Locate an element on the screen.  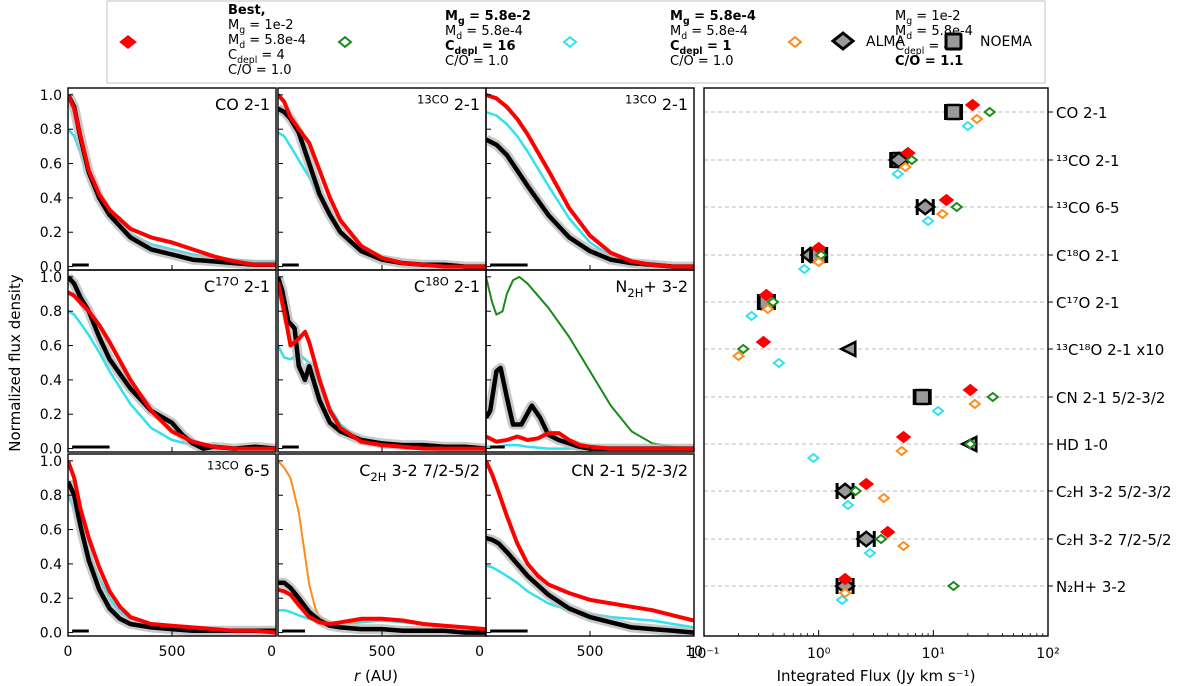
profile-panel: CO 2-1 is located at coordinates (172, 179).